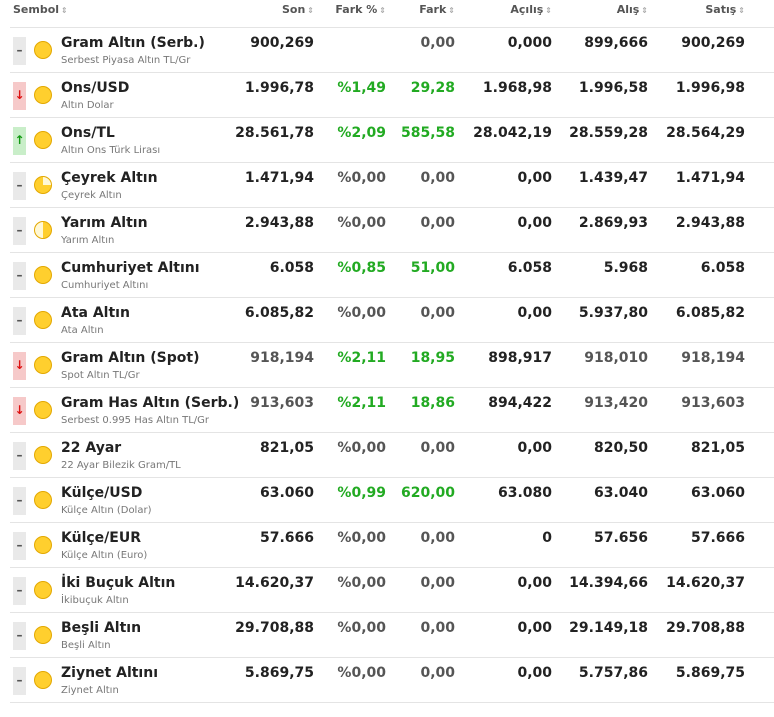 This screenshot has height=717, width=774. What do you see at coordinates (529, 43) in the screenshot?
I see `cell-acilis: 0,000` at bounding box center [529, 43].